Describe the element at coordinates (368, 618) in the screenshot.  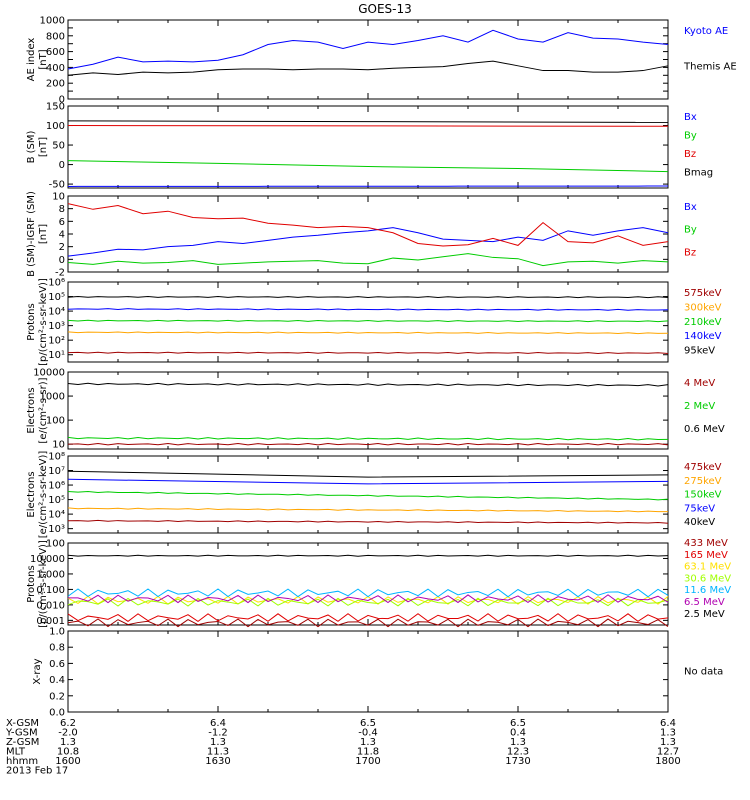
I see `series-line-165-MeV` at that location.